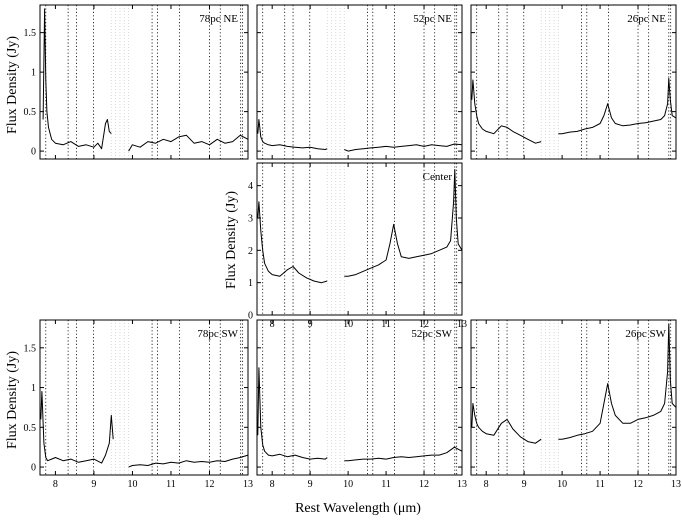 The image size is (682, 527). Describe the element at coordinates (250, 251) in the screenshot. I see `y-tick-label: 2` at that location.